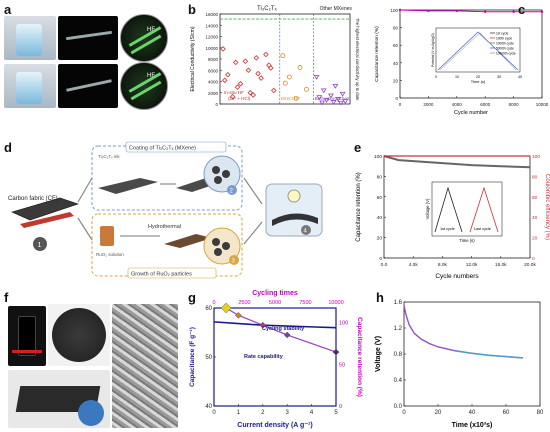  Describe the element at coordinates (27, 336) in the screenshot. I see `ink-vial-photo` at that location.